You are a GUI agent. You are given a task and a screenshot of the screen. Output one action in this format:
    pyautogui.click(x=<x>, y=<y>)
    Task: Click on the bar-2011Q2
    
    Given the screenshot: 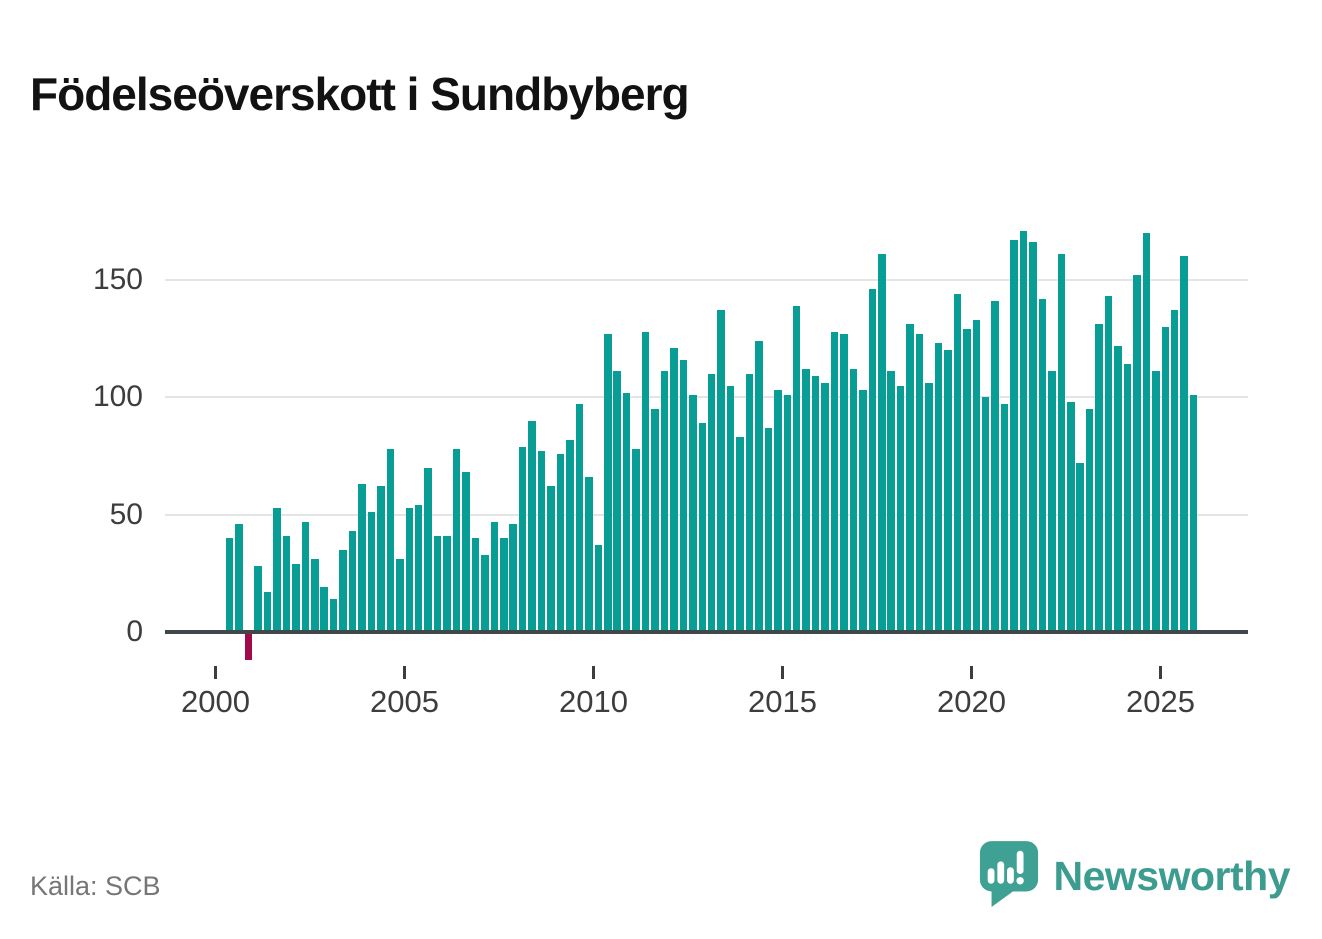 What is the action you would take?
    pyautogui.click(x=645, y=481)
    